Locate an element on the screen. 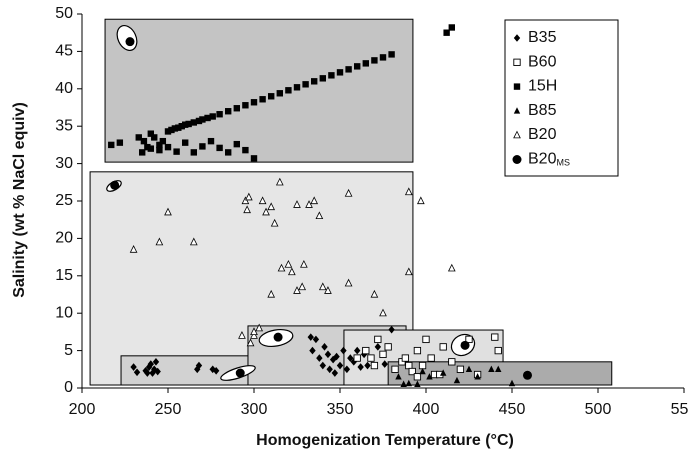 The height and width of the screenshot is (459, 688). legend-name: B20 is located at coordinates (542, 134).